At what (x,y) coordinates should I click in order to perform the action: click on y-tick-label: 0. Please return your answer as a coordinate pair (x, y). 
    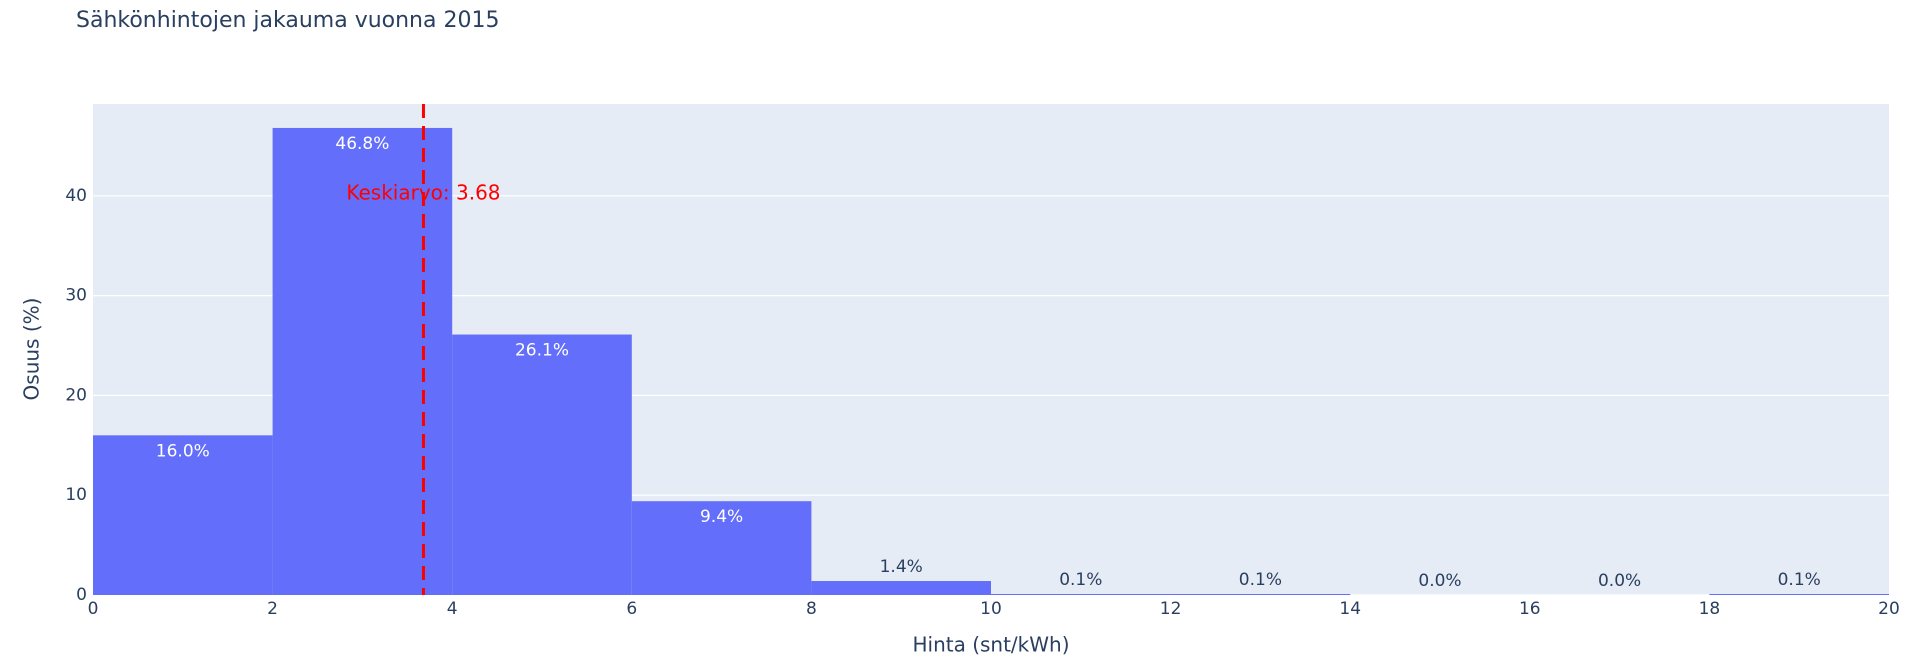
    Looking at the image, I should click on (81, 595).